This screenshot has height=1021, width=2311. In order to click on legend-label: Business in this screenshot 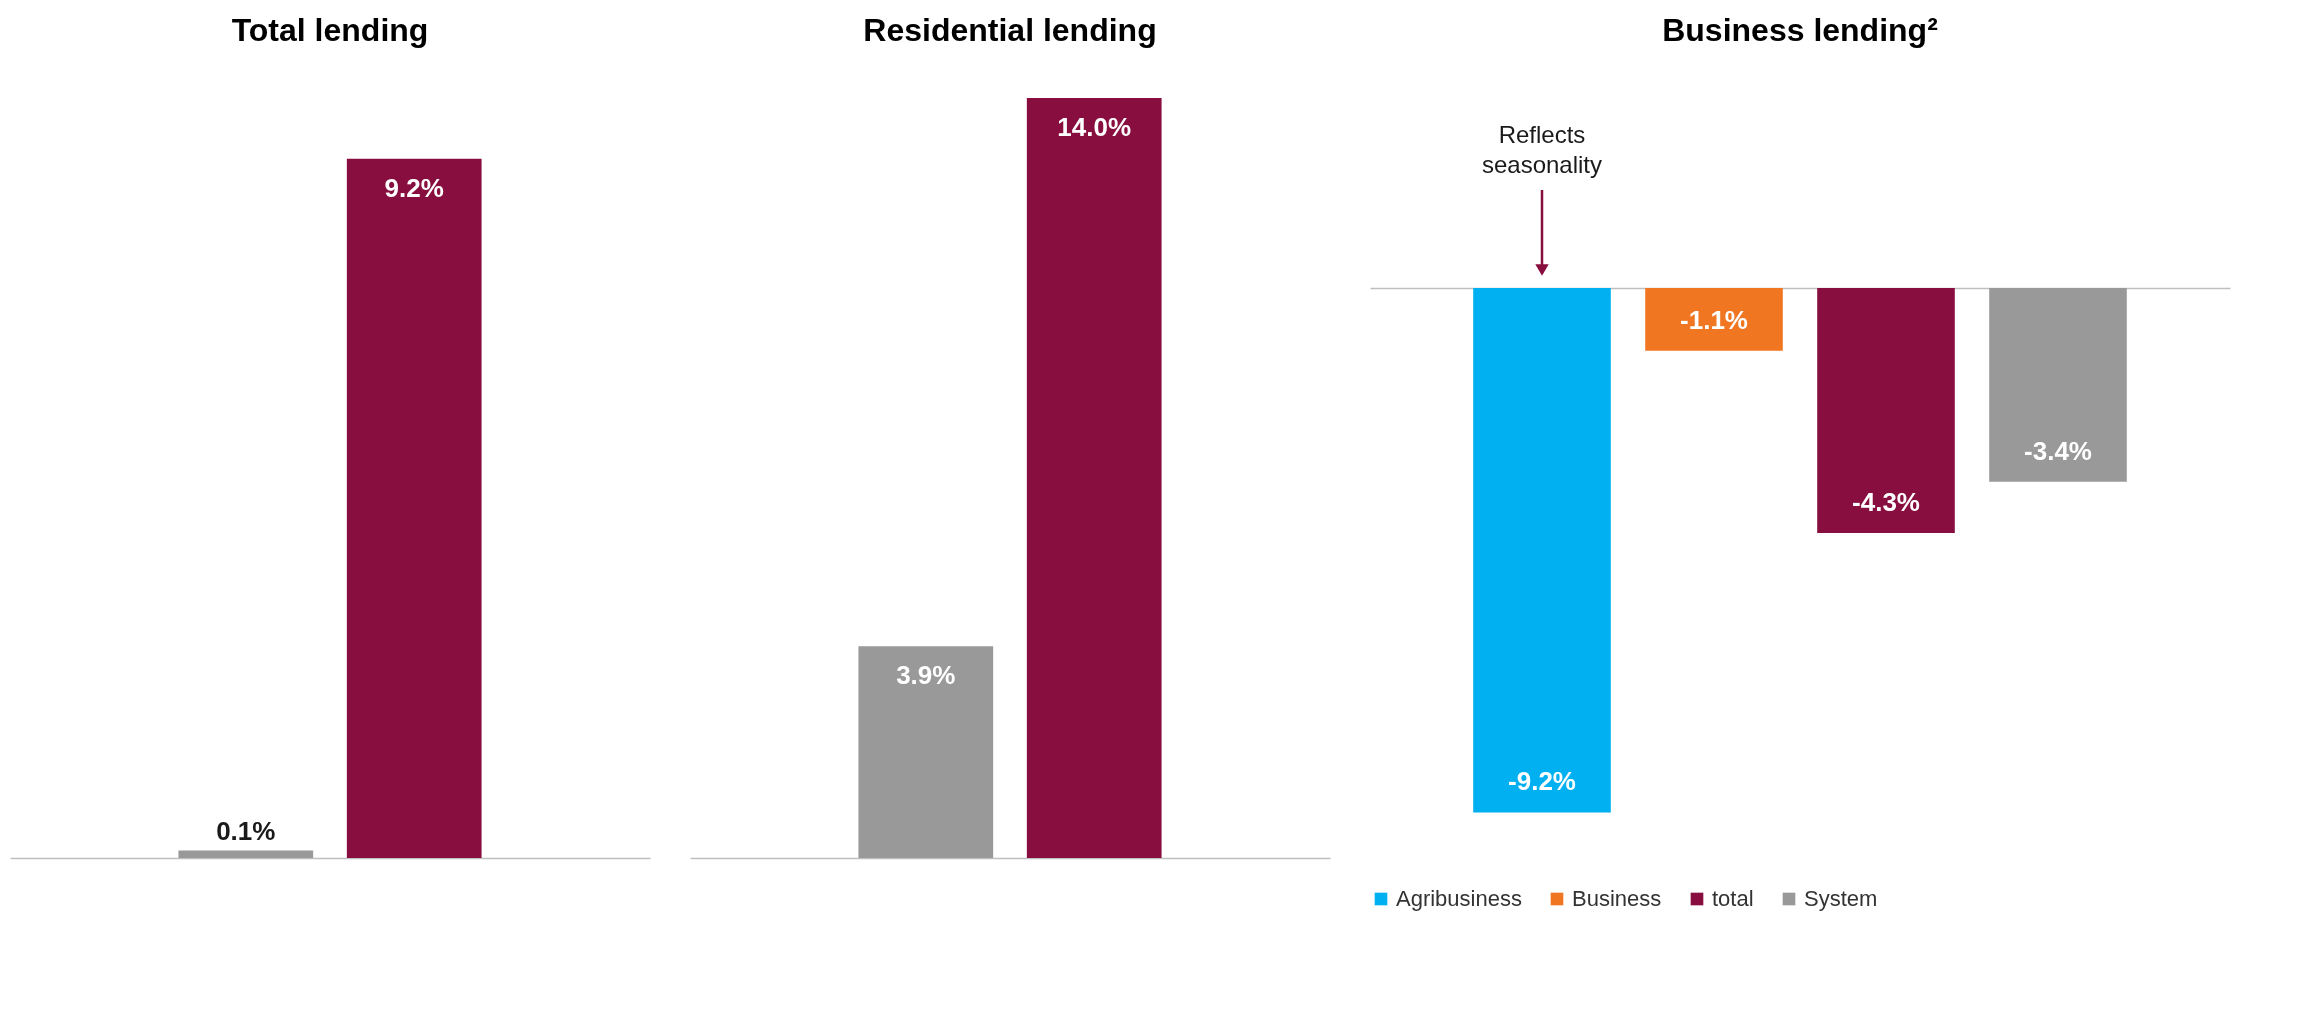, I will do `click(1617, 898)`.